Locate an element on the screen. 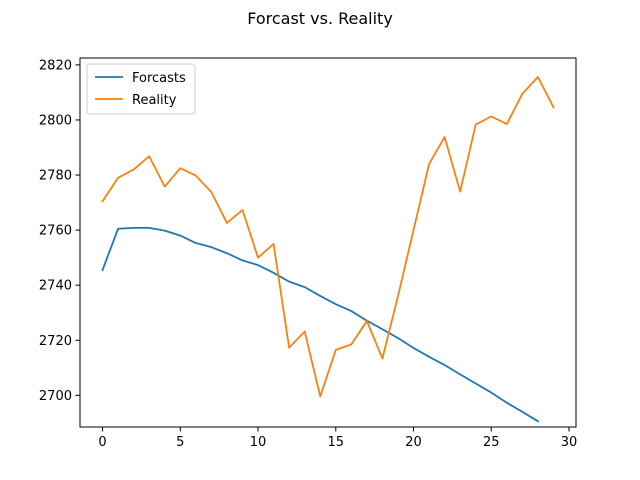  legend-label: Reality is located at coordinates (154, 100).